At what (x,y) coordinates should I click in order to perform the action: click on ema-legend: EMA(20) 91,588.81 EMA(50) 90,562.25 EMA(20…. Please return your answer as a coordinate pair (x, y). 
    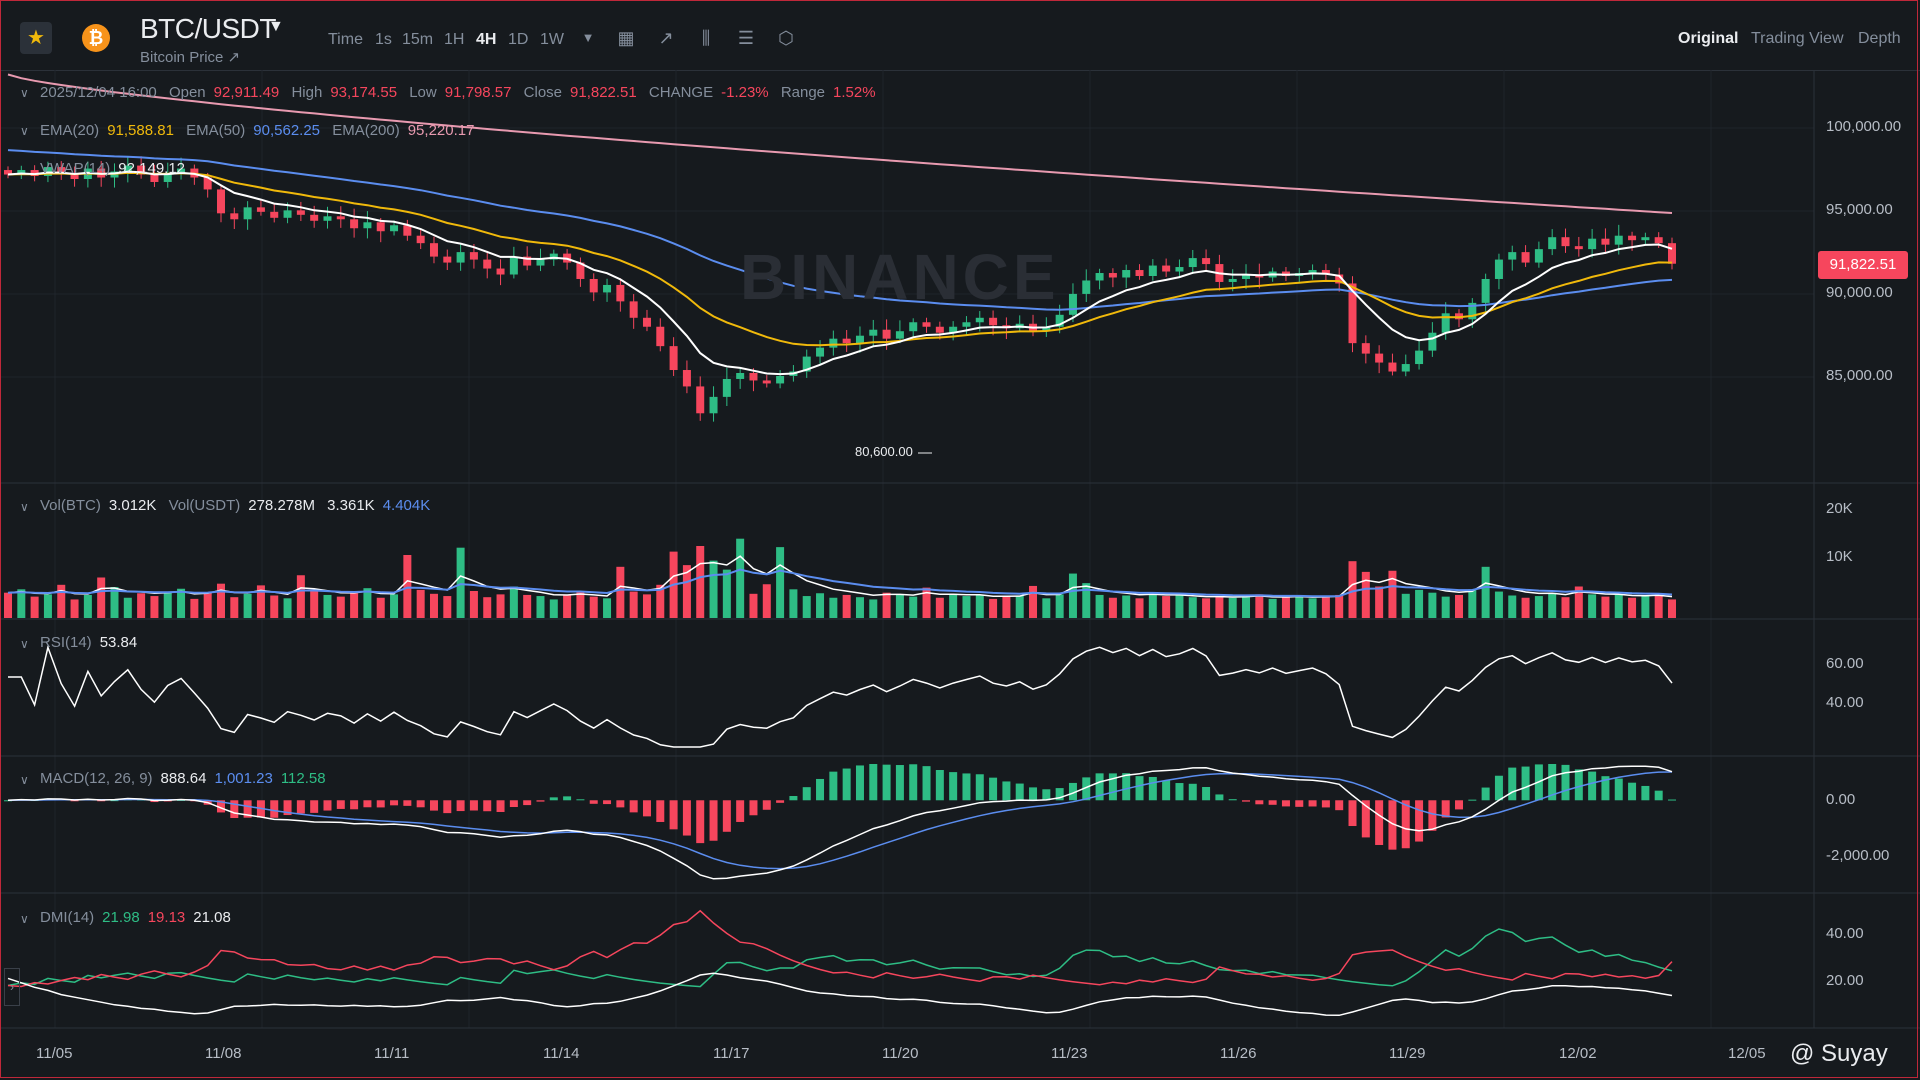
    Looking at the image, I should click on (261, 130).